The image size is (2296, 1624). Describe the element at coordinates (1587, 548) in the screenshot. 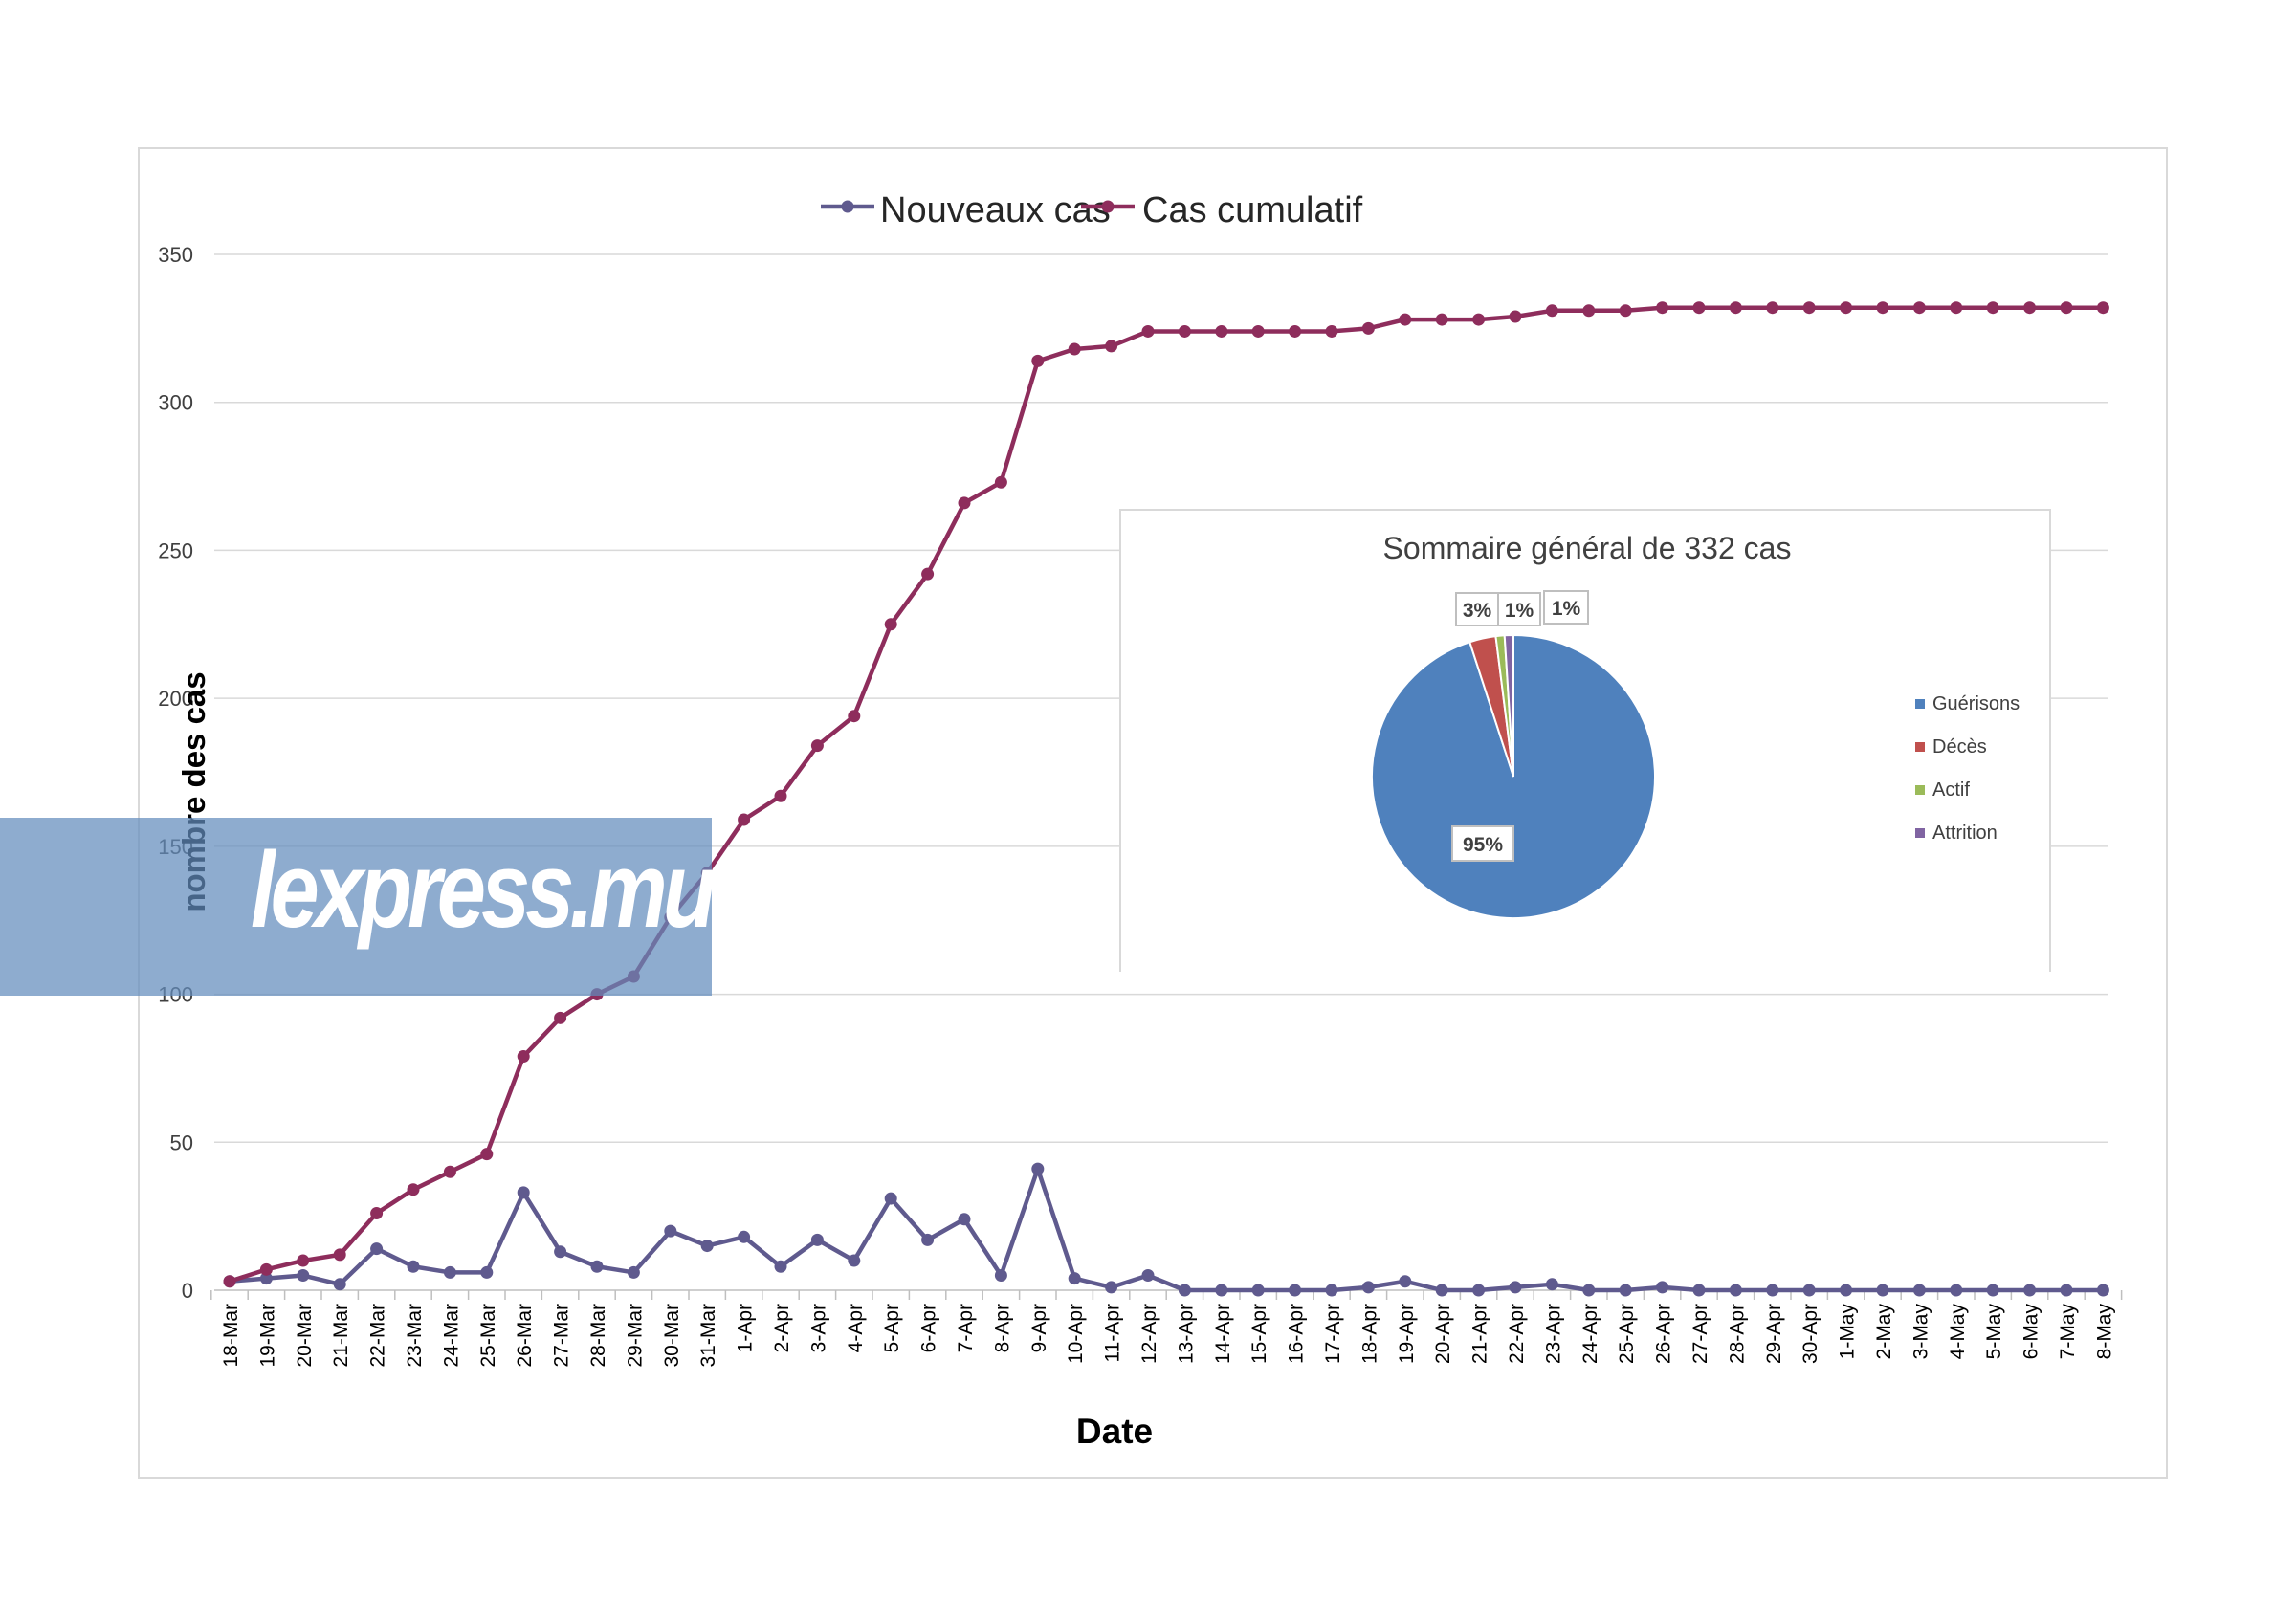

I see `pie-title: Sommaire général de 332 cas` at that location.